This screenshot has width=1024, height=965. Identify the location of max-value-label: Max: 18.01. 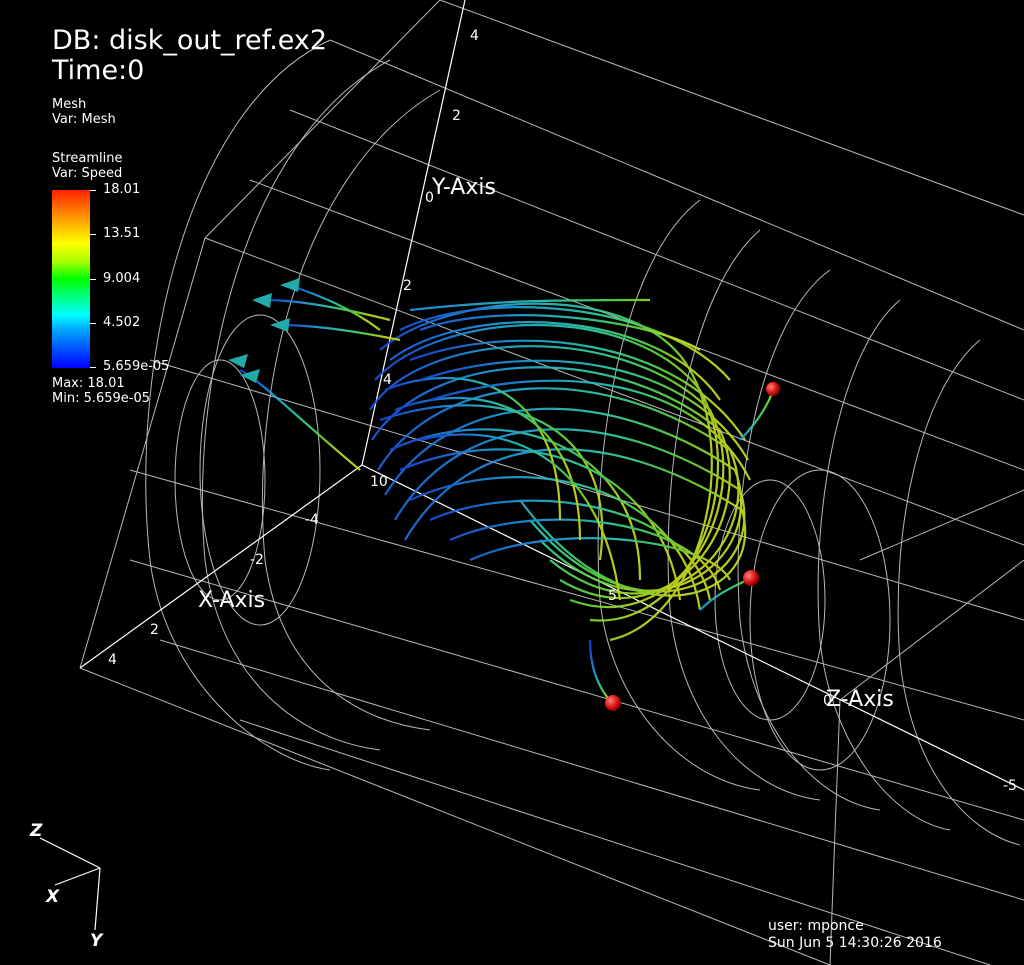
(88, 383).